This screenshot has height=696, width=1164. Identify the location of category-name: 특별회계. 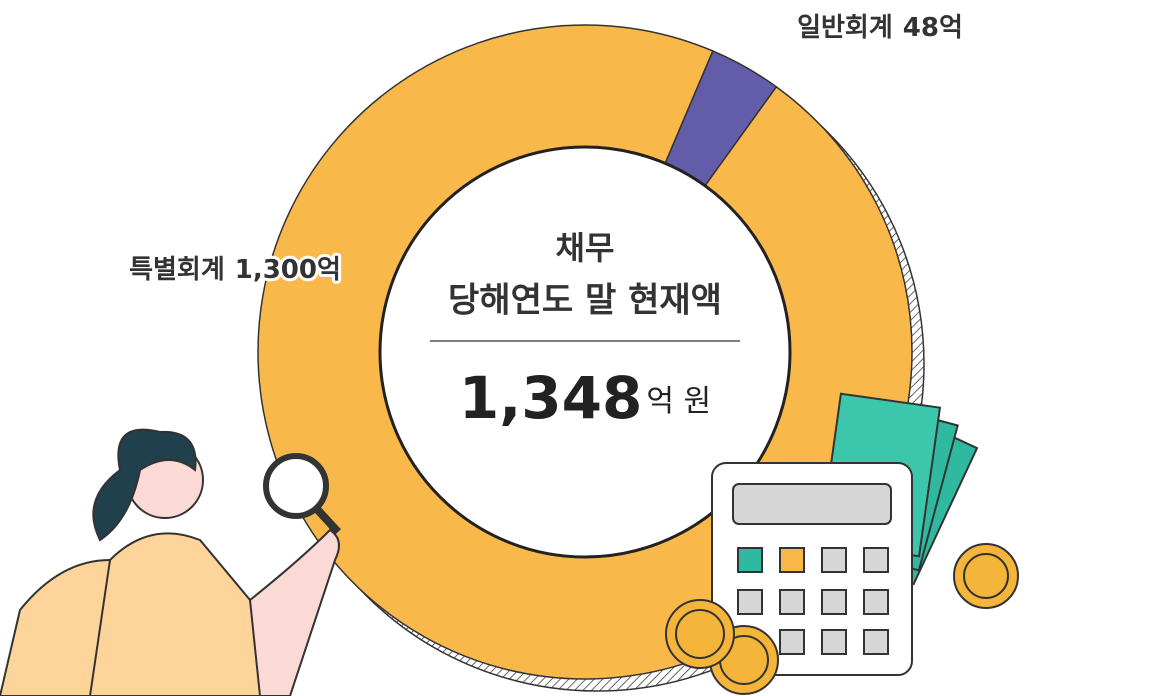
(177, 270).